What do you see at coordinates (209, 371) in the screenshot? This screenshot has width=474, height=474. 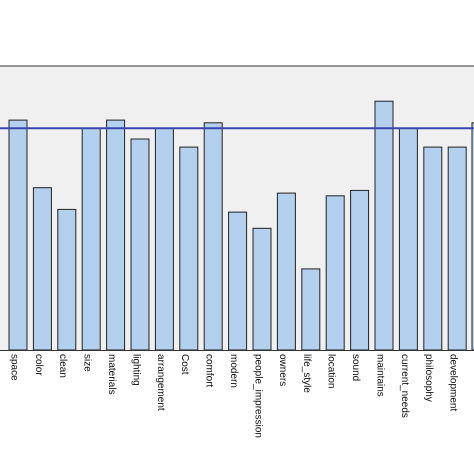 I see `x-tick-label: comfort` at bounding box center [209, 371].